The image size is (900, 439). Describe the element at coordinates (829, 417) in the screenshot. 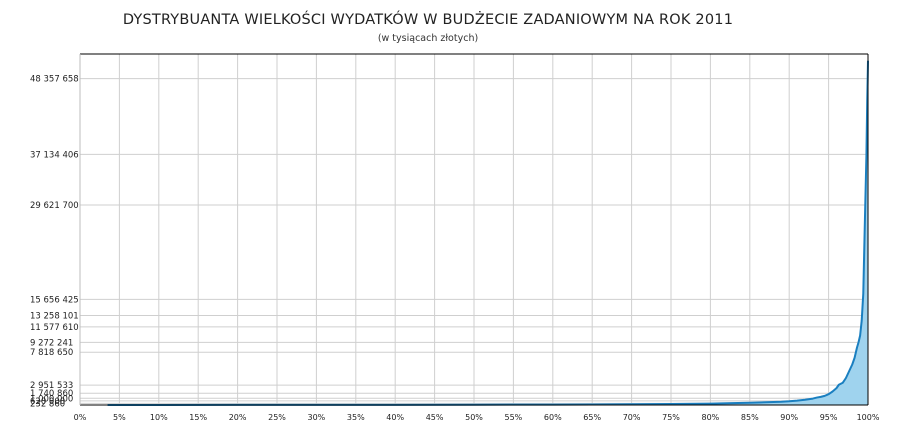

I see `x-tick-label: 95%` at that location.